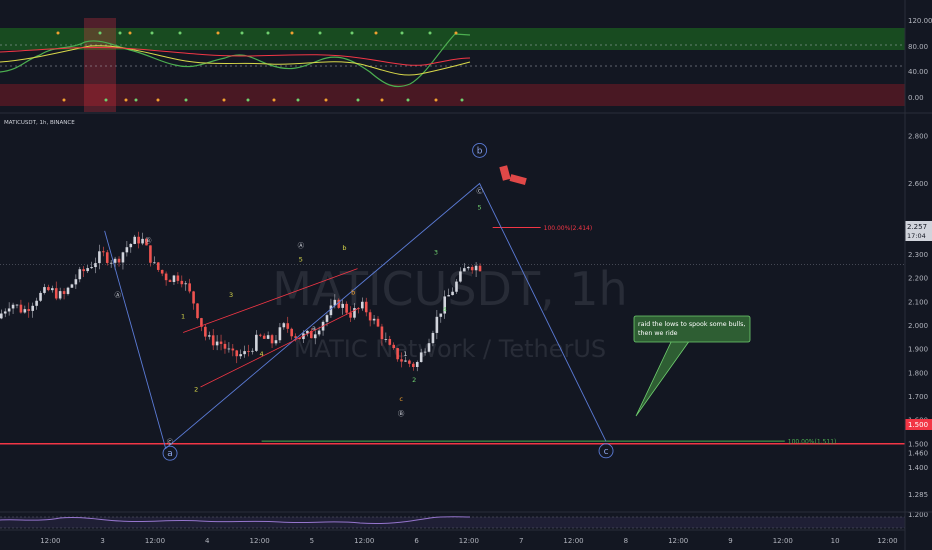  I want to click on indicator-dots, so click(260, 66).